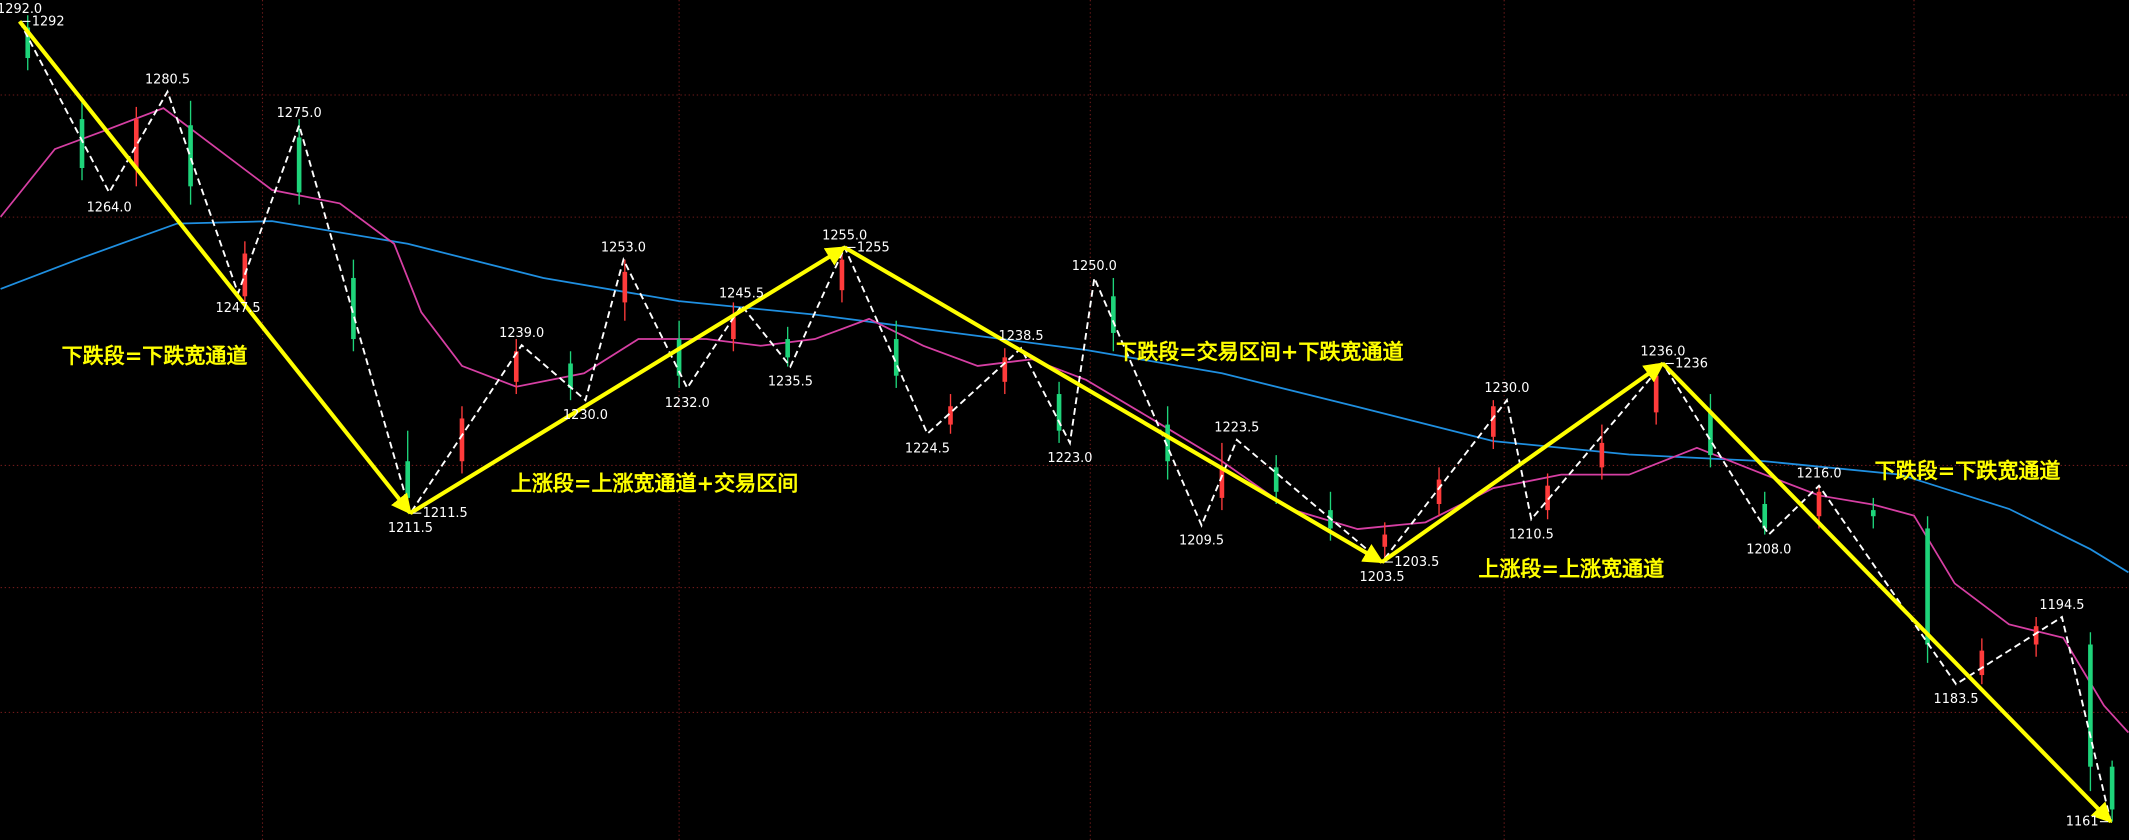 The height and width of the screenshot is (840, 2129). Describe the element at coordinates (2082, 822) in the screenshot. I see `price-tag: 1161` at that location.